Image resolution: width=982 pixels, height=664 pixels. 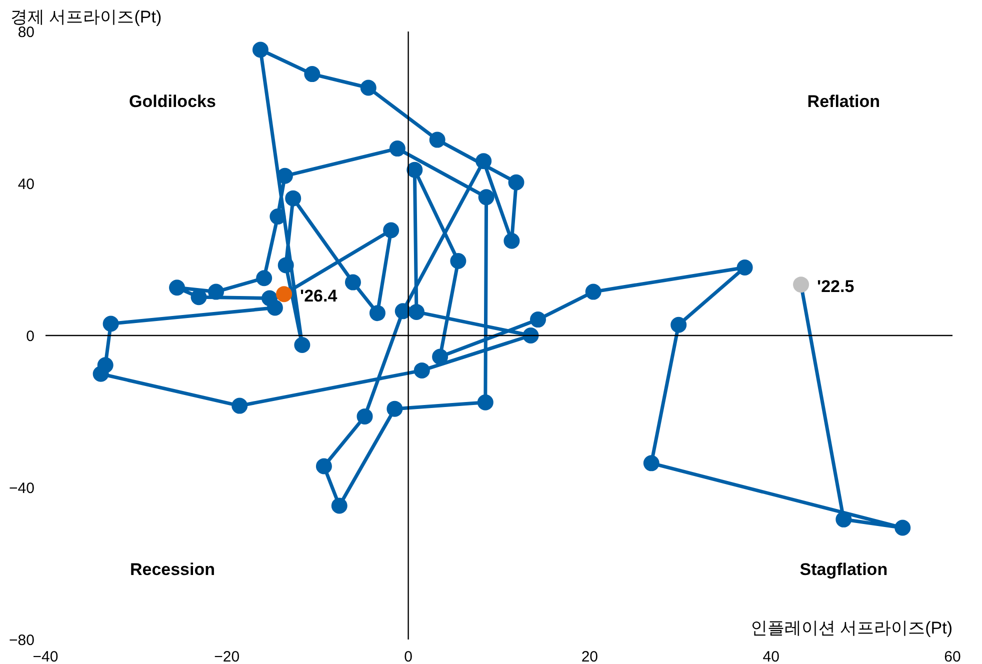 I want to click on annotation: '22.5, so click(x=835, y=286).